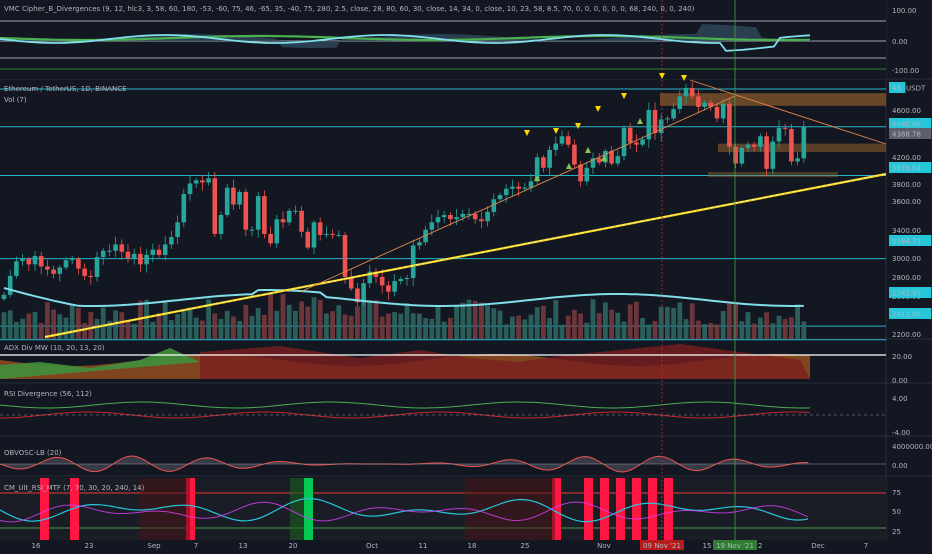 The image size is (932, 554). I want to click on price-label: 48, so click(896, 89).